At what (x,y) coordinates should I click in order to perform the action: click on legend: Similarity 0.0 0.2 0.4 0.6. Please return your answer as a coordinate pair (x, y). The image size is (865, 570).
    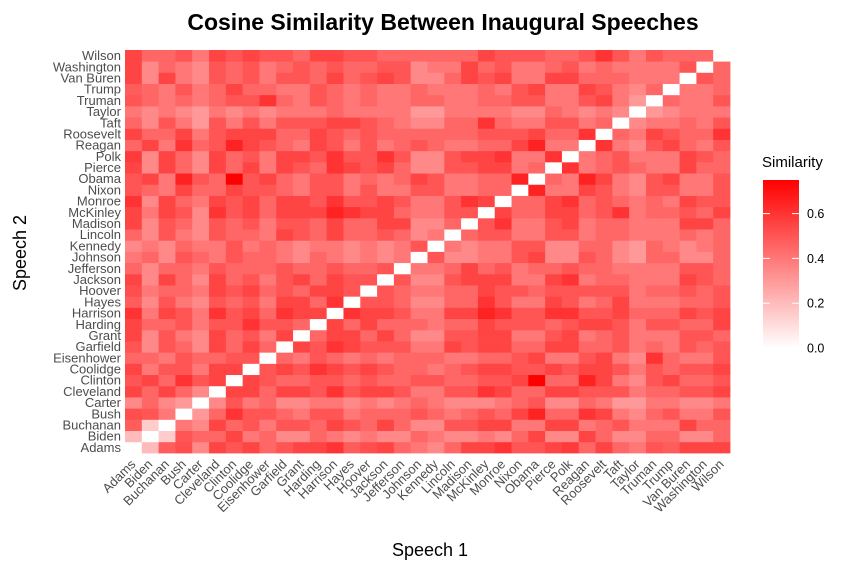
    Looking at the image, I should click on (793, 255).